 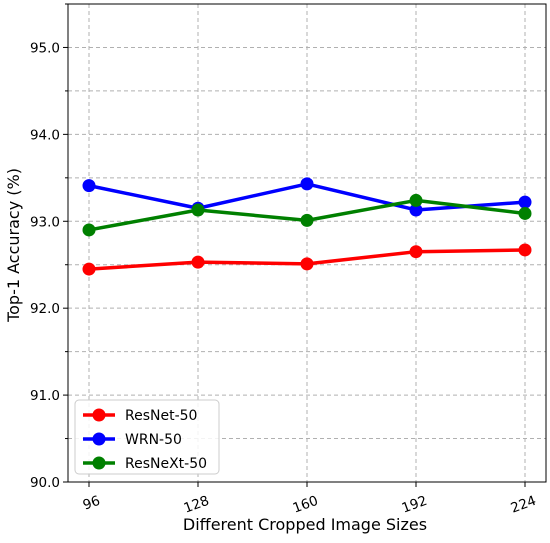 What do you see at coordinates (45, 48) in the screenshot?
I see `y-tick-label: 95.0` at bounding box center [45, 48].